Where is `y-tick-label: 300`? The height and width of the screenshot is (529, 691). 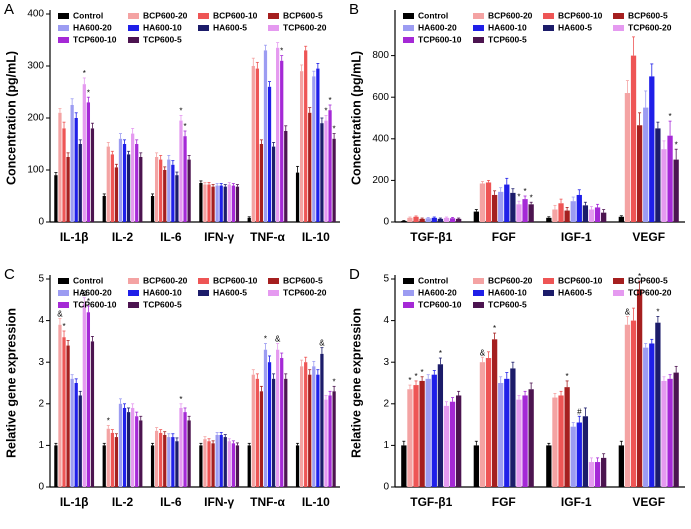 y-tick-label: 300 is located at coordinates (35, 66).